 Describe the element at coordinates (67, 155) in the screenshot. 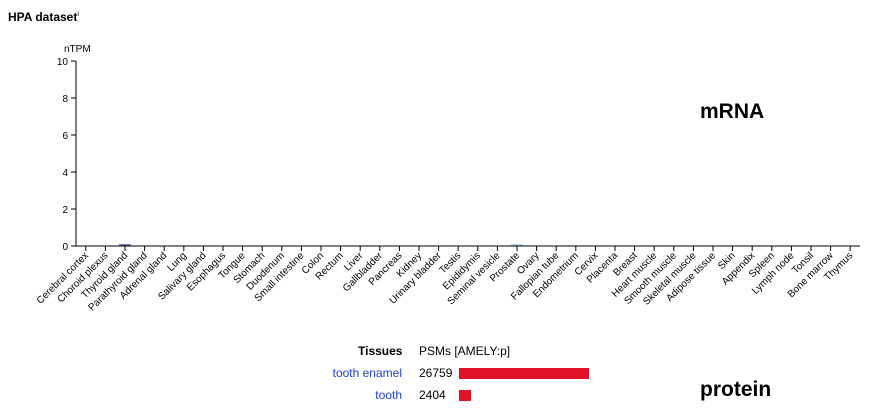

I see `y-axis: 0 2 4 6 8 10` at that location.